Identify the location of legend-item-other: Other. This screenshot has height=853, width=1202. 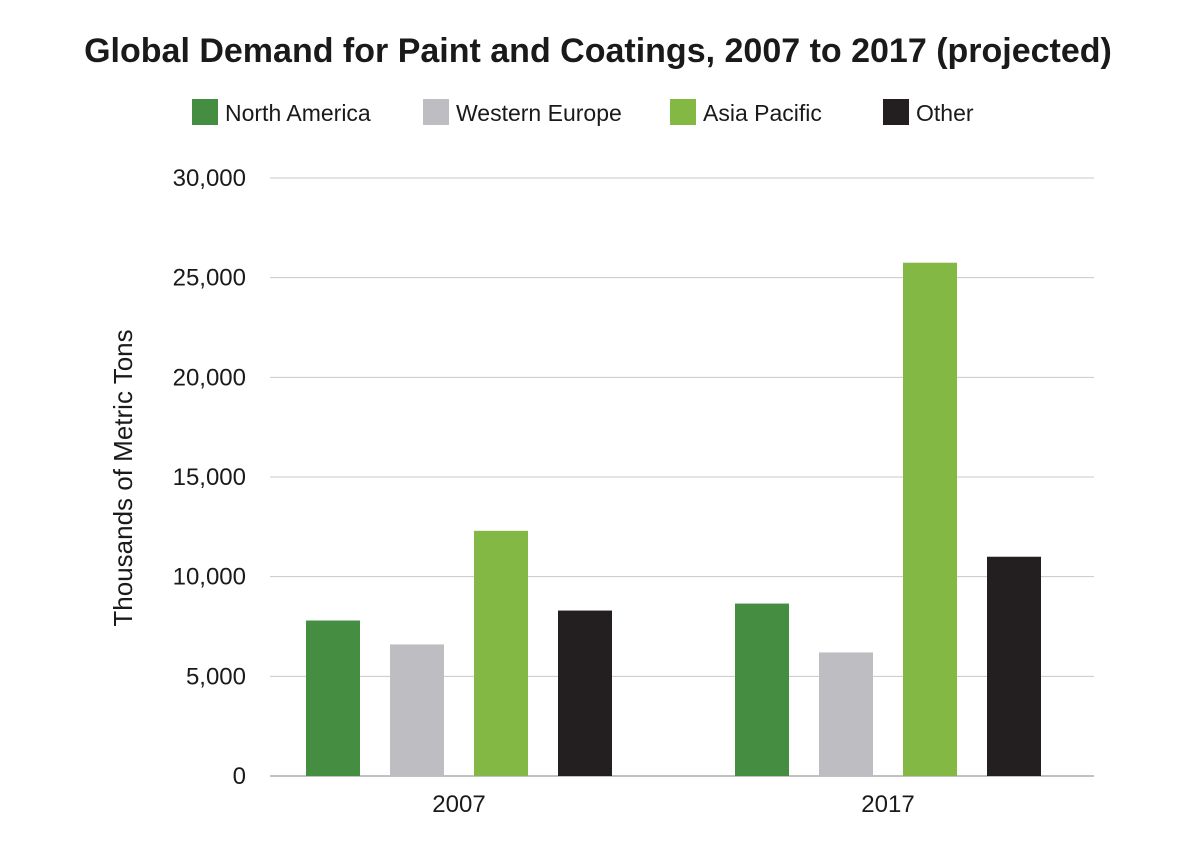
(928, 112).